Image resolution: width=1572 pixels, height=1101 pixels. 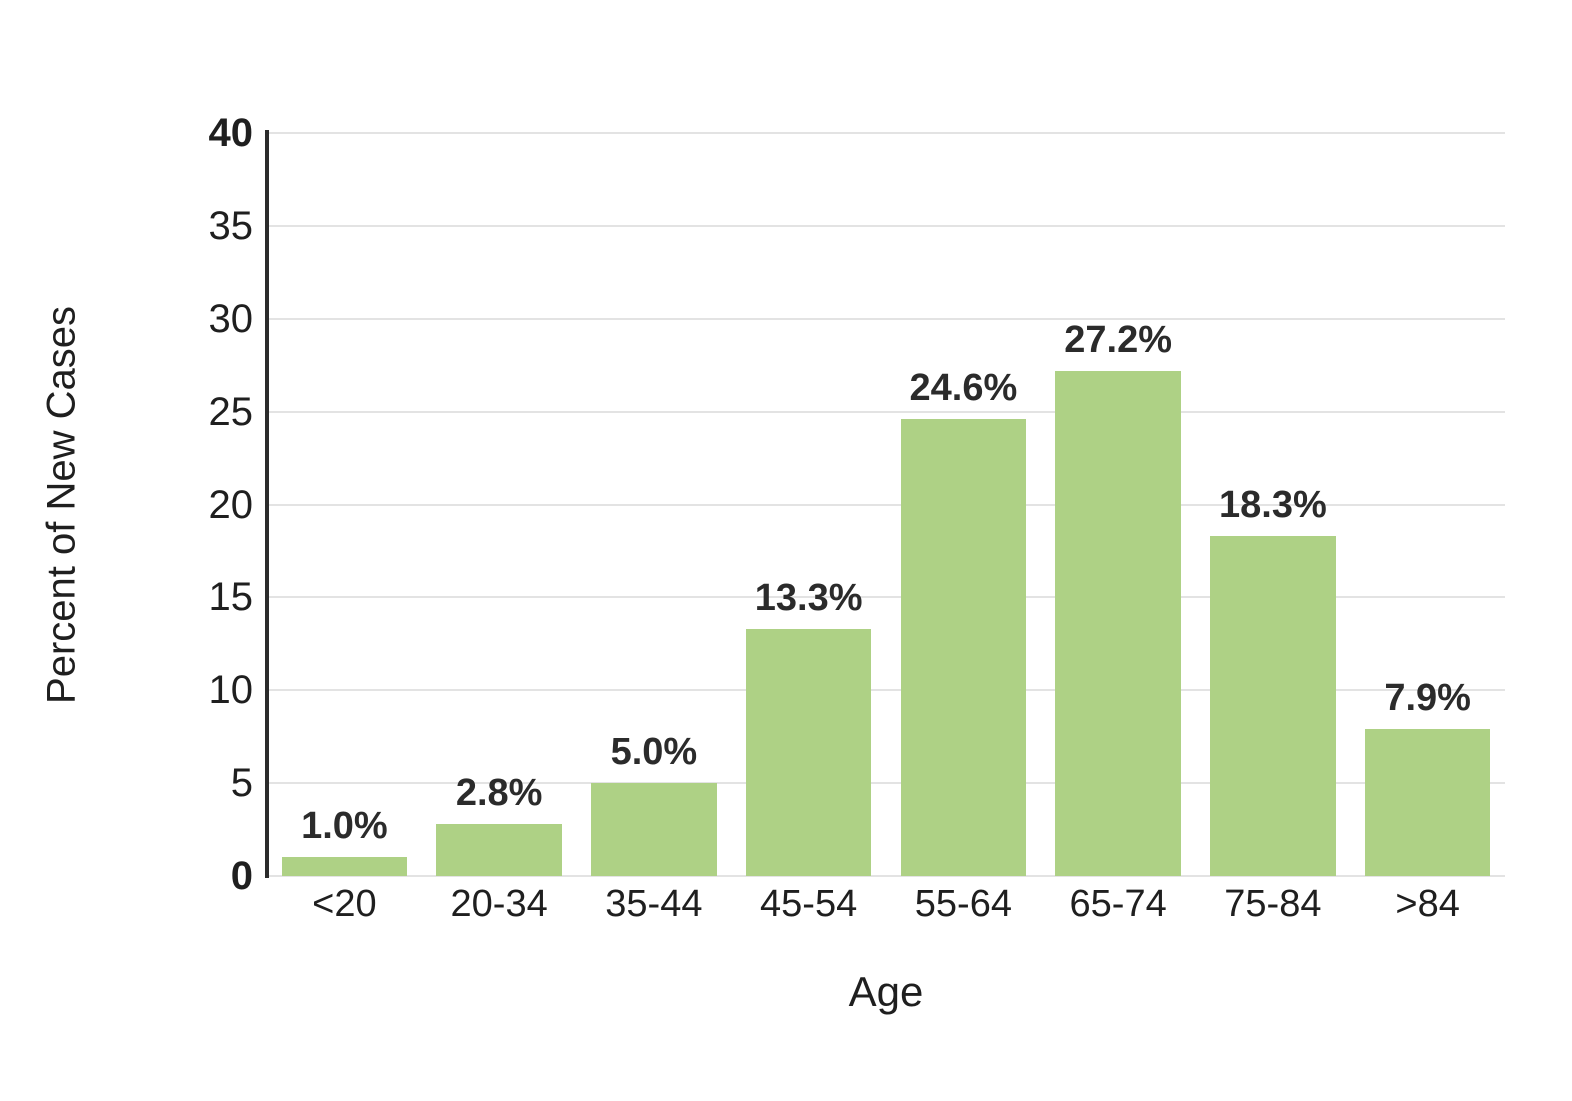 What do you see at coordinates (963, 904) in the screenshot?
I see `x-category-label: 55-64` at bounding box center [963, 904].